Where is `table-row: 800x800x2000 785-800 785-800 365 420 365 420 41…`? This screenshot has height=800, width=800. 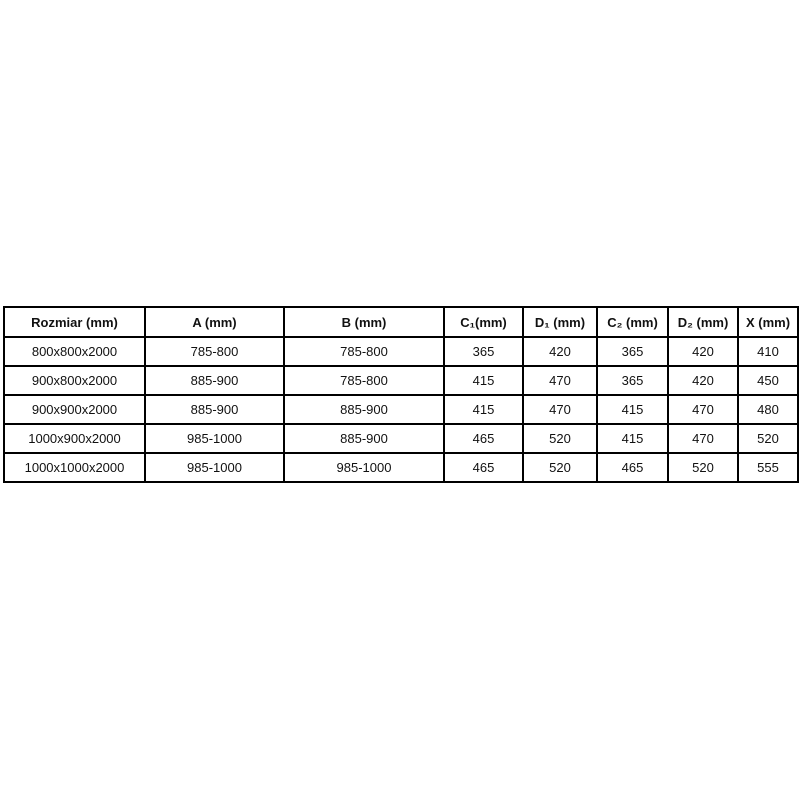
table-row: 800x800x2000 785-800 785-800 365 420 365 420 41… is located at coordinates (401, 351).